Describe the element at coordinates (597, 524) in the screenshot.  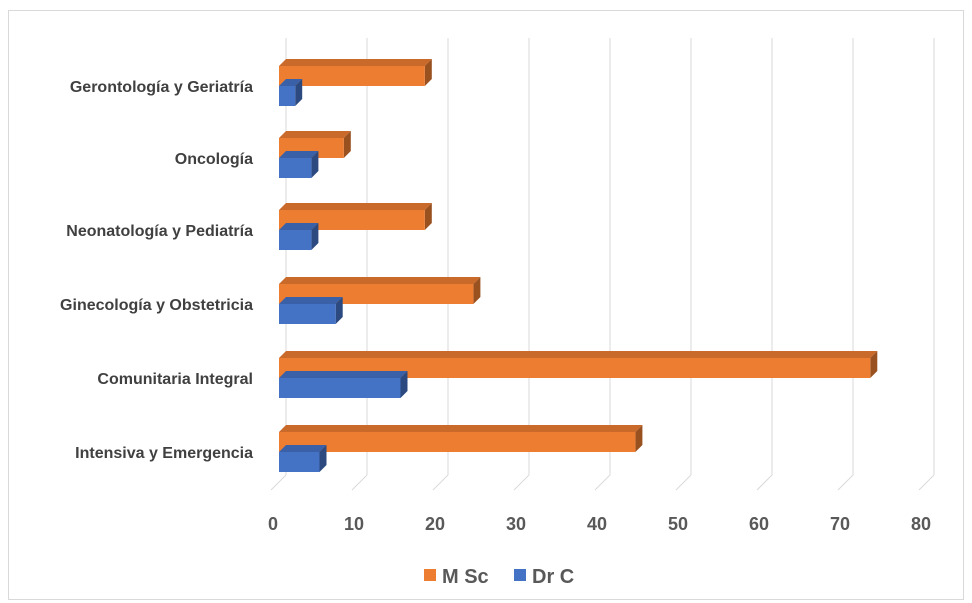
I see `x-tick-label: 40` at that location.